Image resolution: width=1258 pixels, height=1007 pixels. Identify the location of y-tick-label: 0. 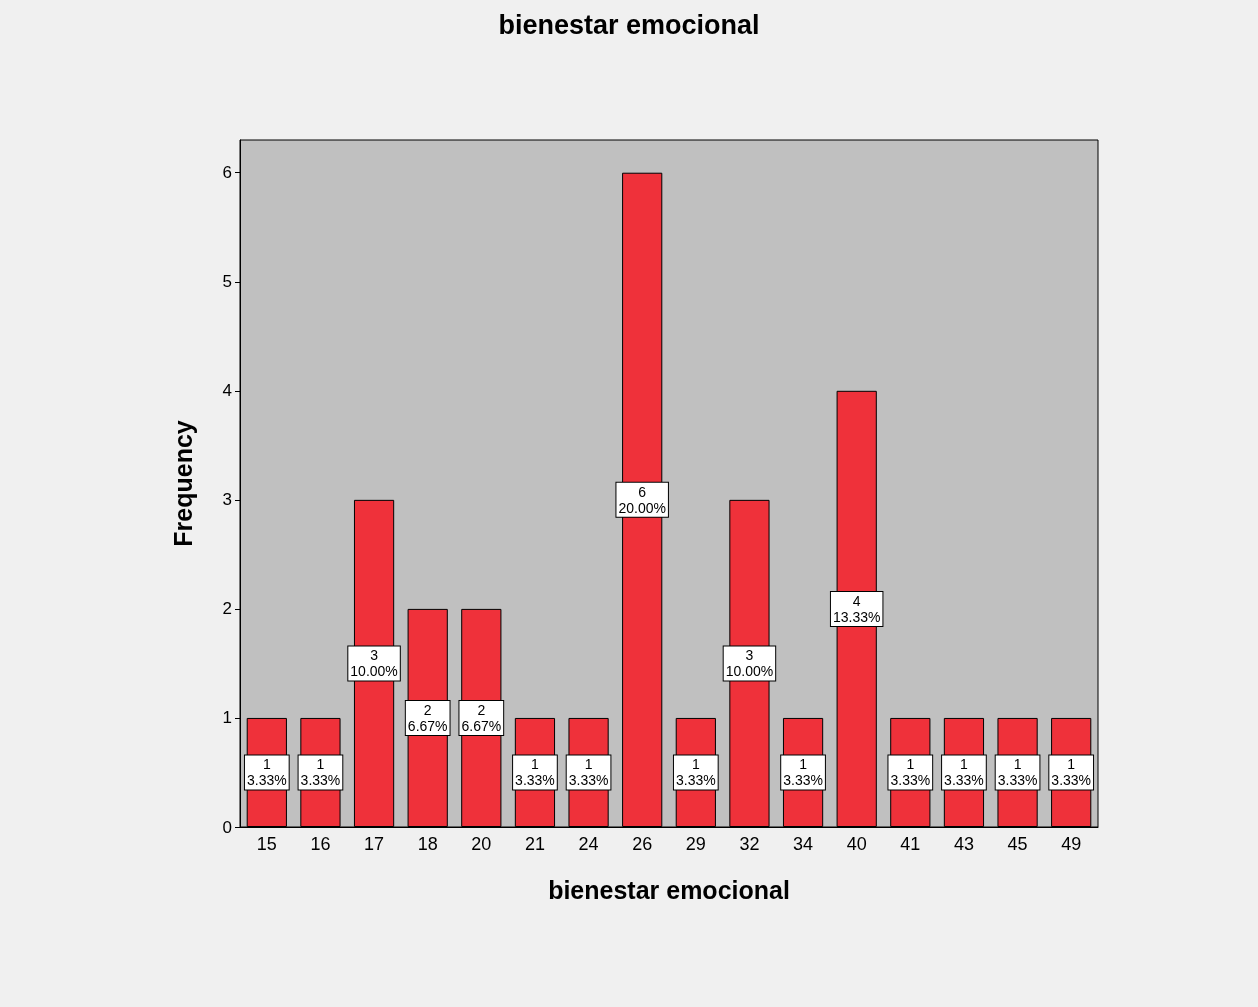
(227, 827).